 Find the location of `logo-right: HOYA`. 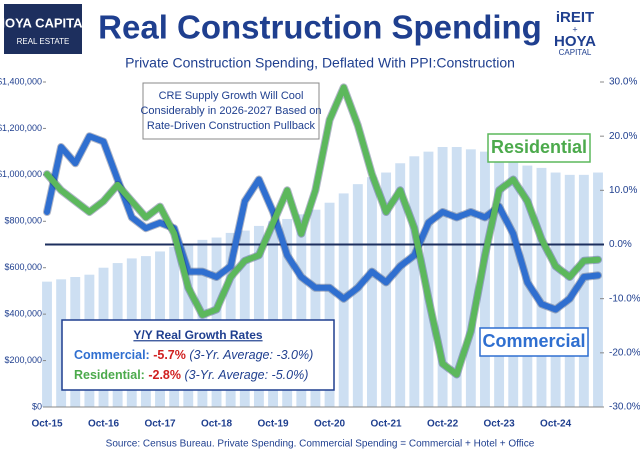

logo-right: HOYA is located at coordinates (575, 41).